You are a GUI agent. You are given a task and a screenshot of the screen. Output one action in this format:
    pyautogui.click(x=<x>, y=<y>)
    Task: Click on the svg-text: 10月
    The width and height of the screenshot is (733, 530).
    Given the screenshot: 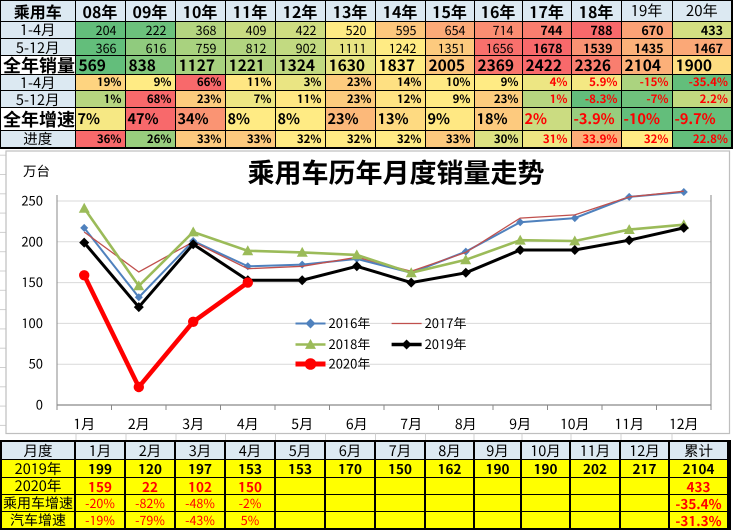 What is the action you would take?
    pyautogui.click(x=575, y=424)
    